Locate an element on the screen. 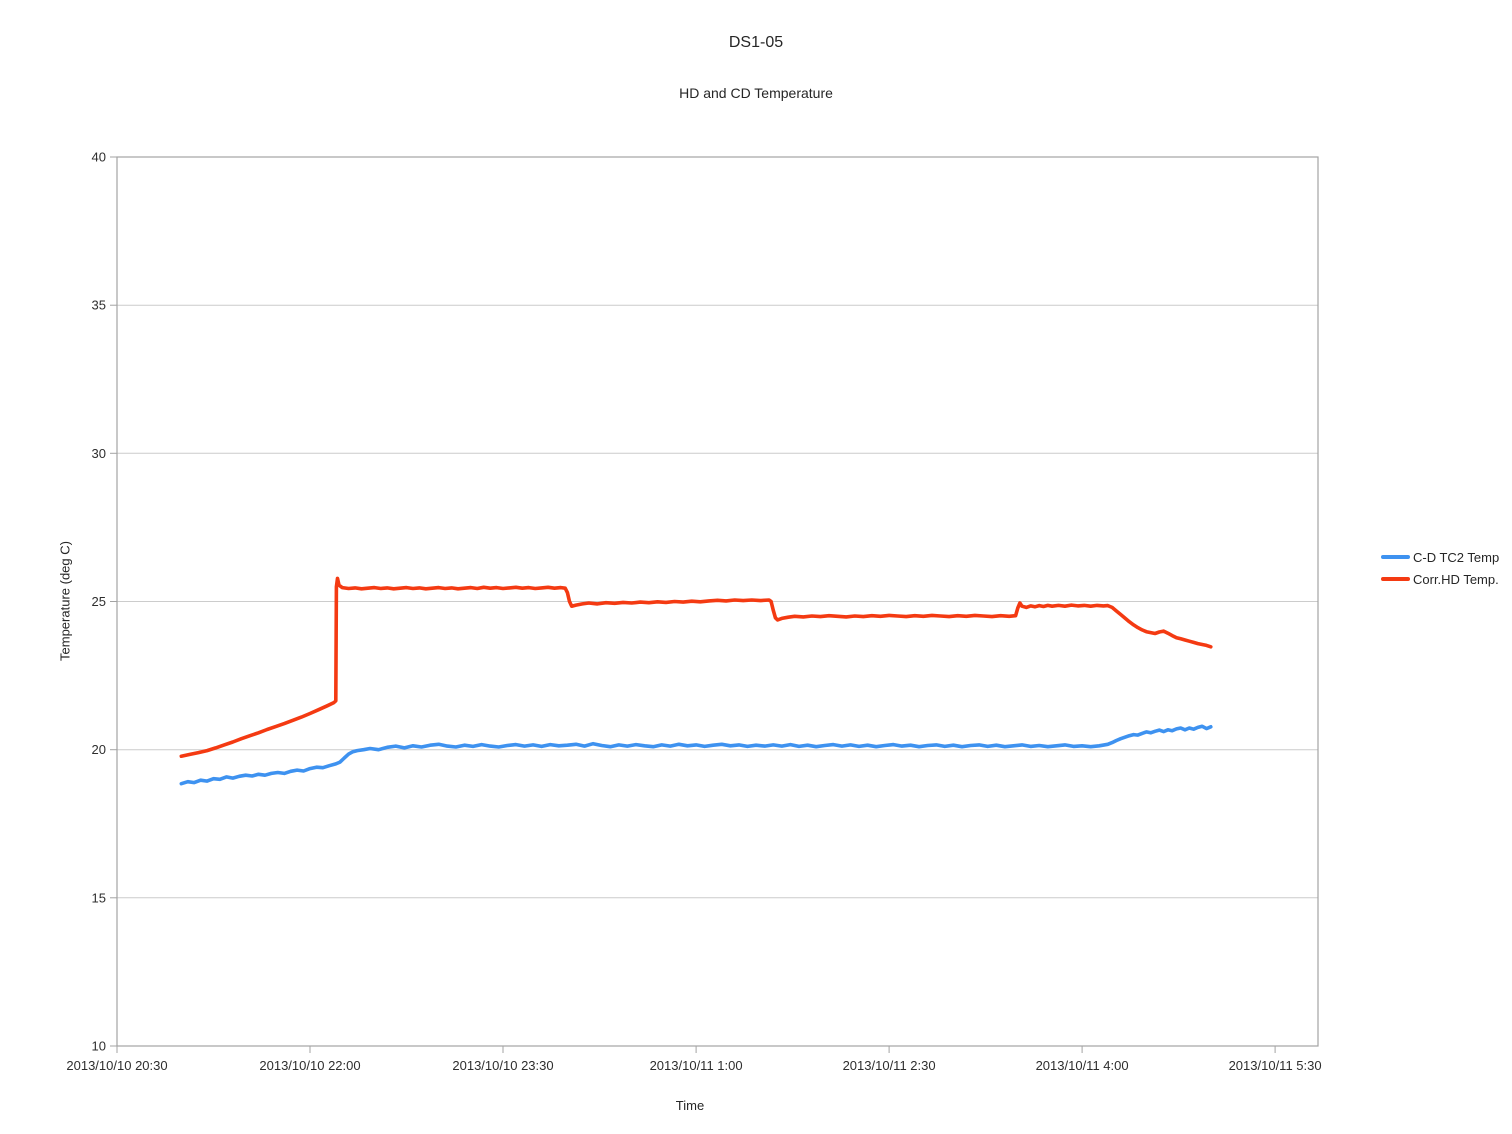  y-tick-label: 20 is located at coordinates (99, 749).